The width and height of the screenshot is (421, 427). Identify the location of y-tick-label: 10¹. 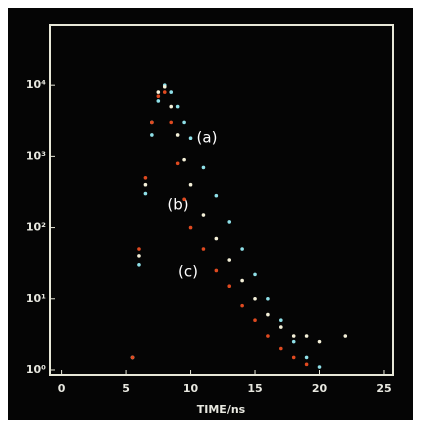
(36, 298).